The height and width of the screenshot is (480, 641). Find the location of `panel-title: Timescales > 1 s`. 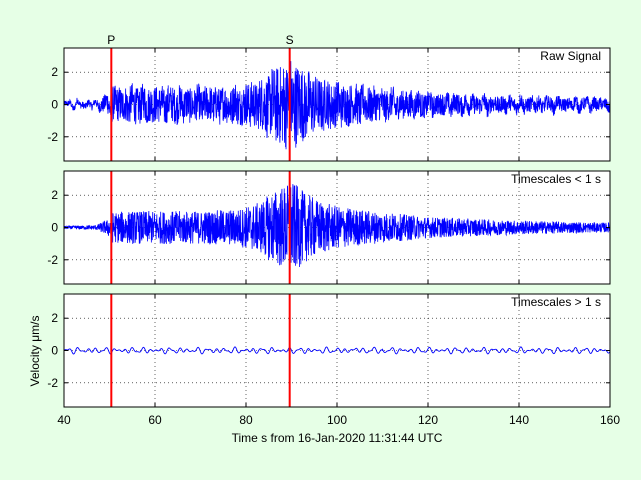

panel-title: Timescales > 1 s is located at coordinates (556, 302).